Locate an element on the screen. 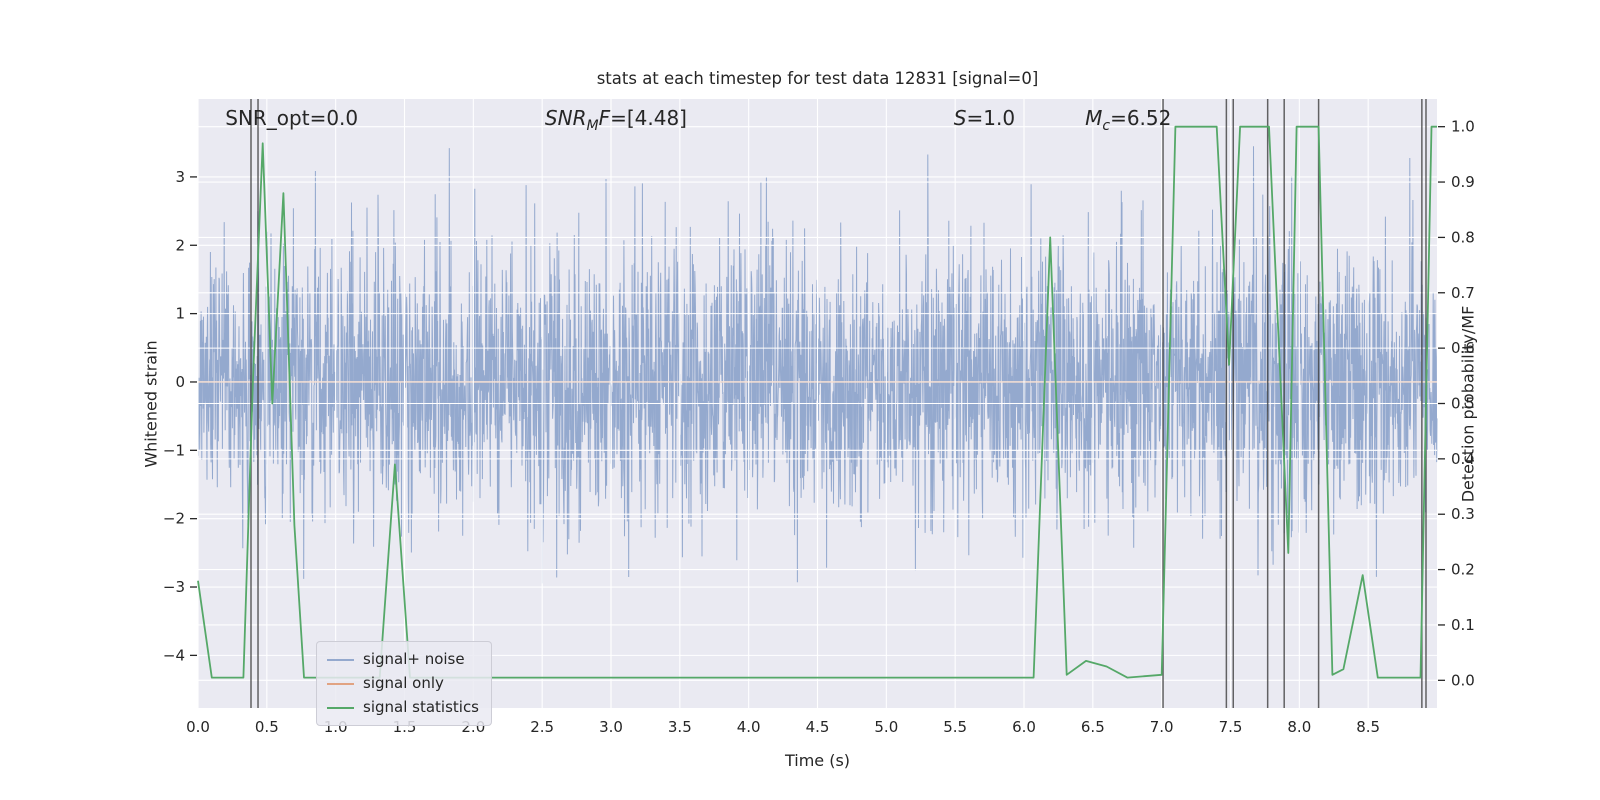  annotation-segment: =1.0 is located at coordinates (991, 118).